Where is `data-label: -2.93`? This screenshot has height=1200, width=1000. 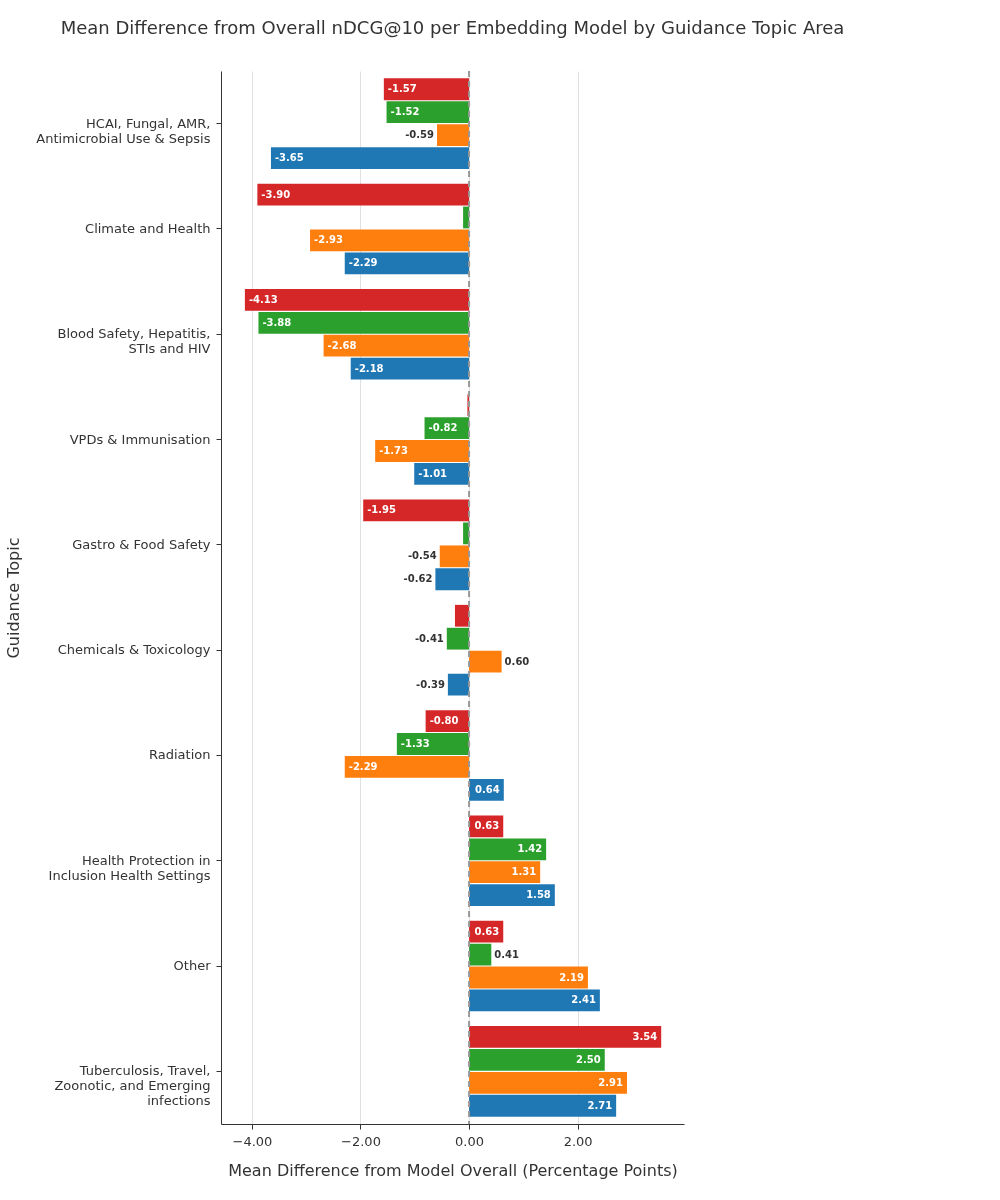 data-label: -2.93 is located at coordinates (328, 240).